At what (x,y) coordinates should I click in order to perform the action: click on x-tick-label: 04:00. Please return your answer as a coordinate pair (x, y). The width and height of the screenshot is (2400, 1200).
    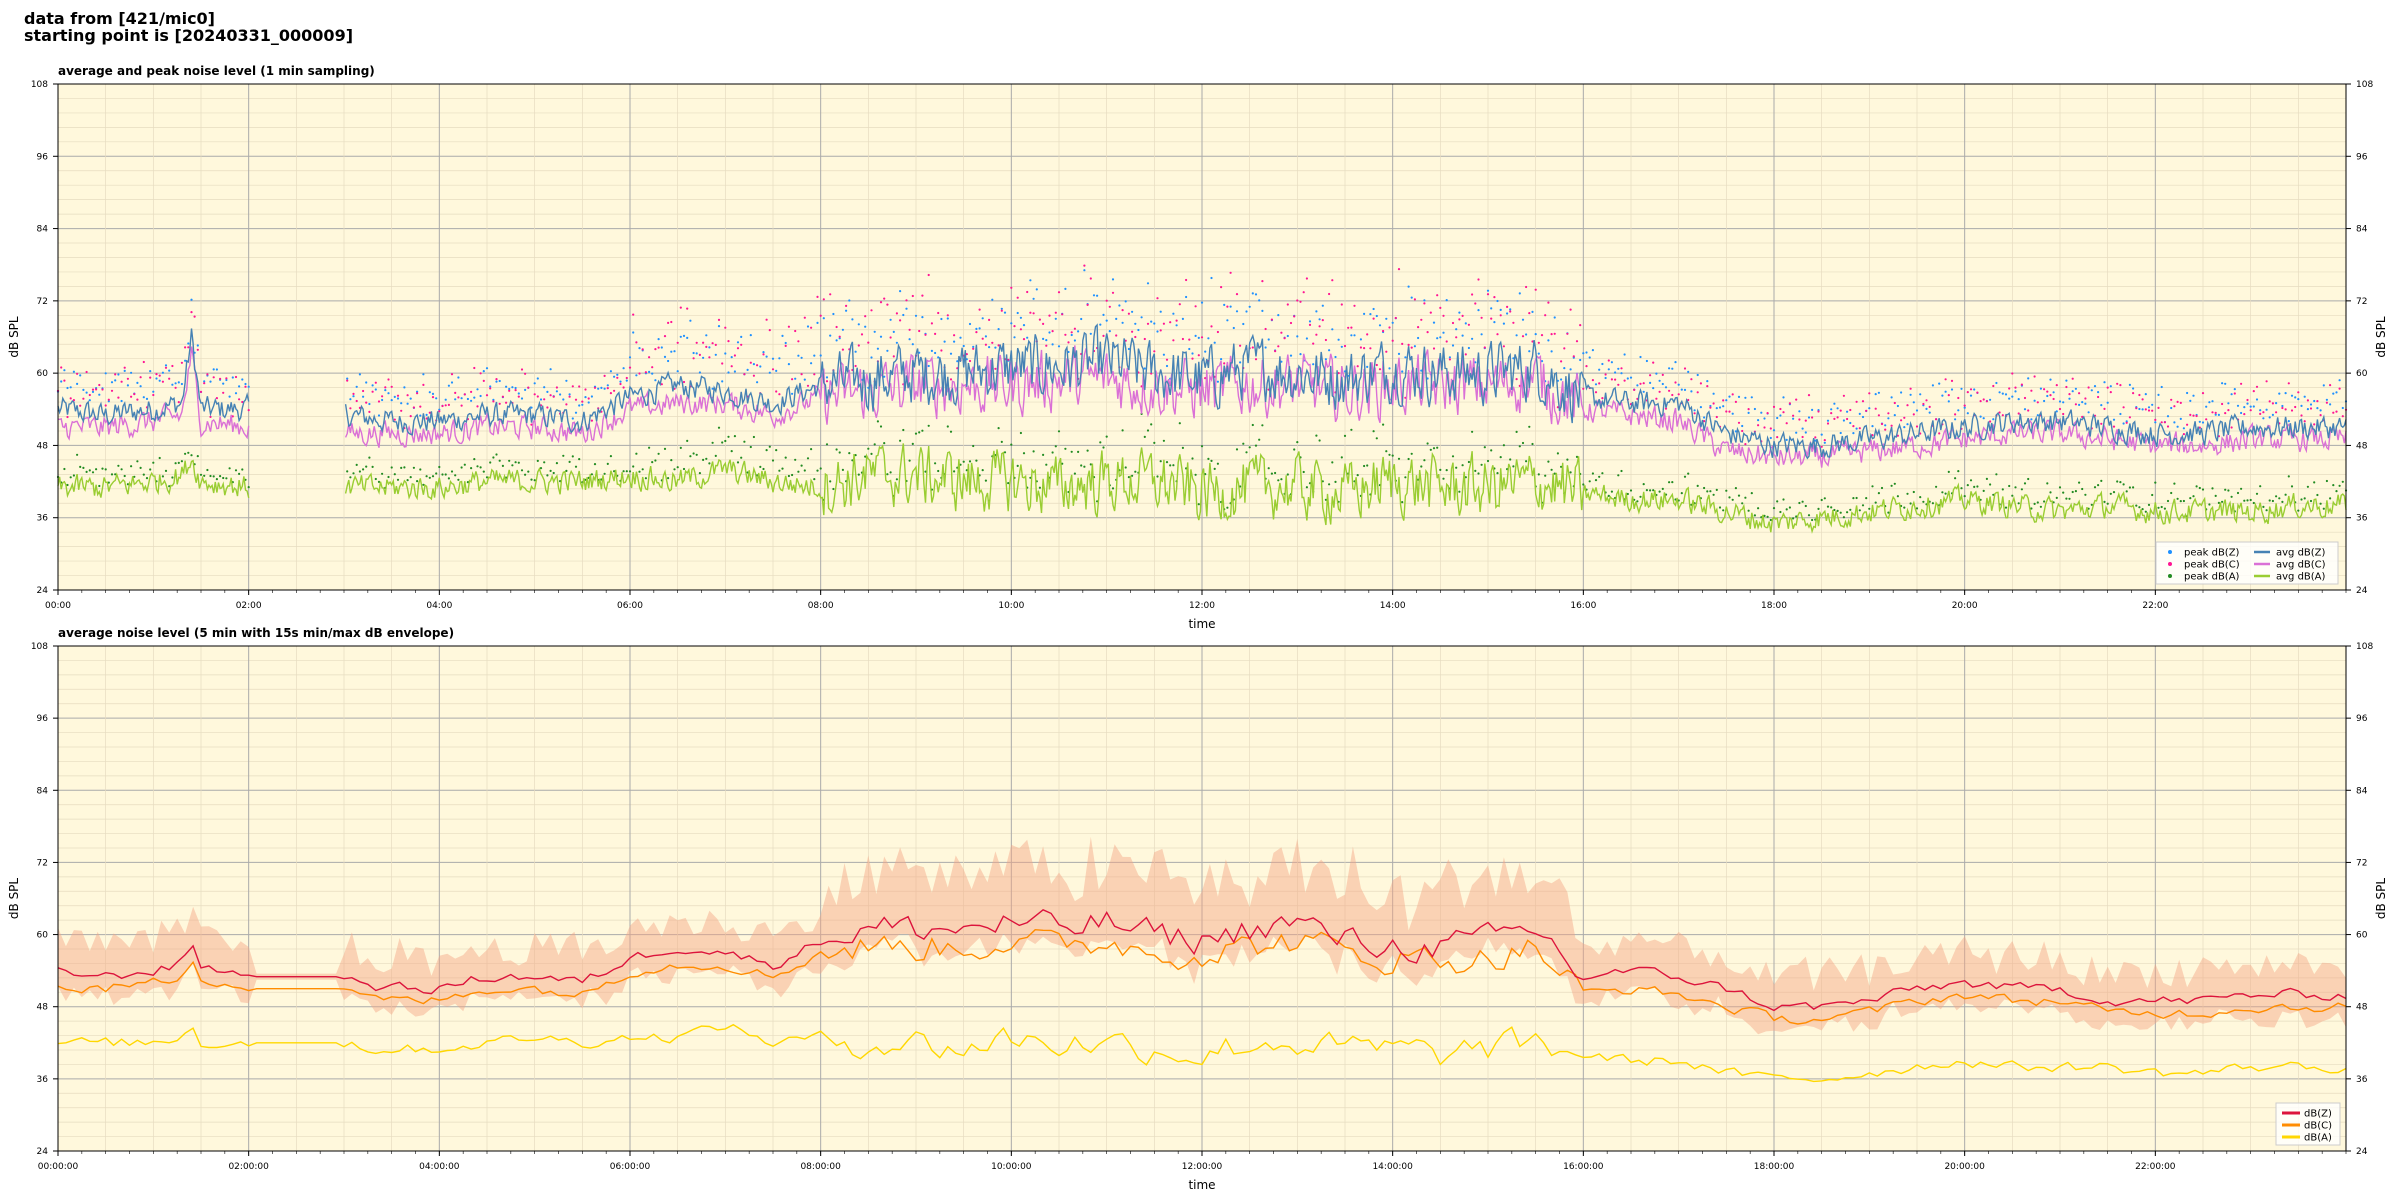
    Looking at the image, I should click on (439, 606).